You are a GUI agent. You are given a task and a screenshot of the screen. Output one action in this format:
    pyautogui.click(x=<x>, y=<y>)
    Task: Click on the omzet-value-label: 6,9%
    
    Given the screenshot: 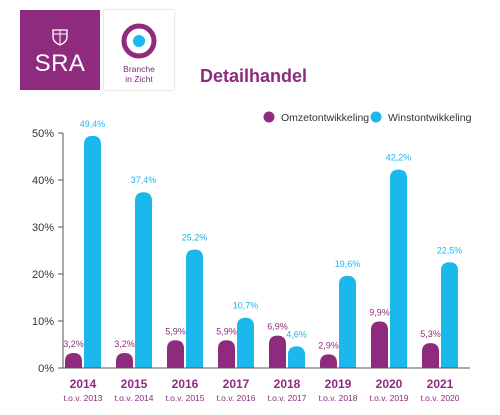 What is the action you would take?
    pyautogui.click(x=277, y=327)
    